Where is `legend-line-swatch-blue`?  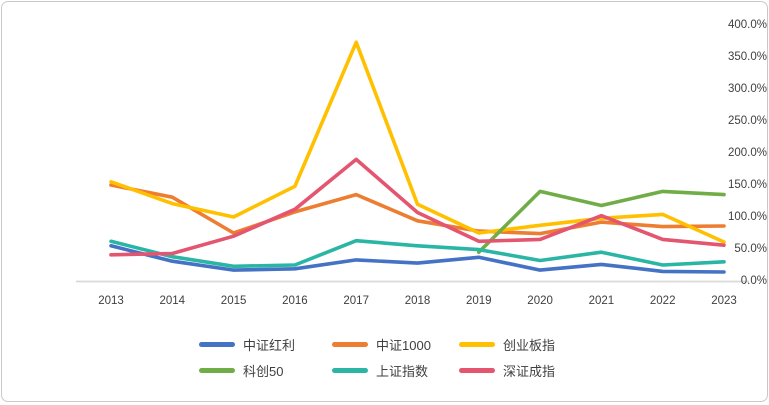 legend-line-swatch-blue is located at coordinates (217, 344).